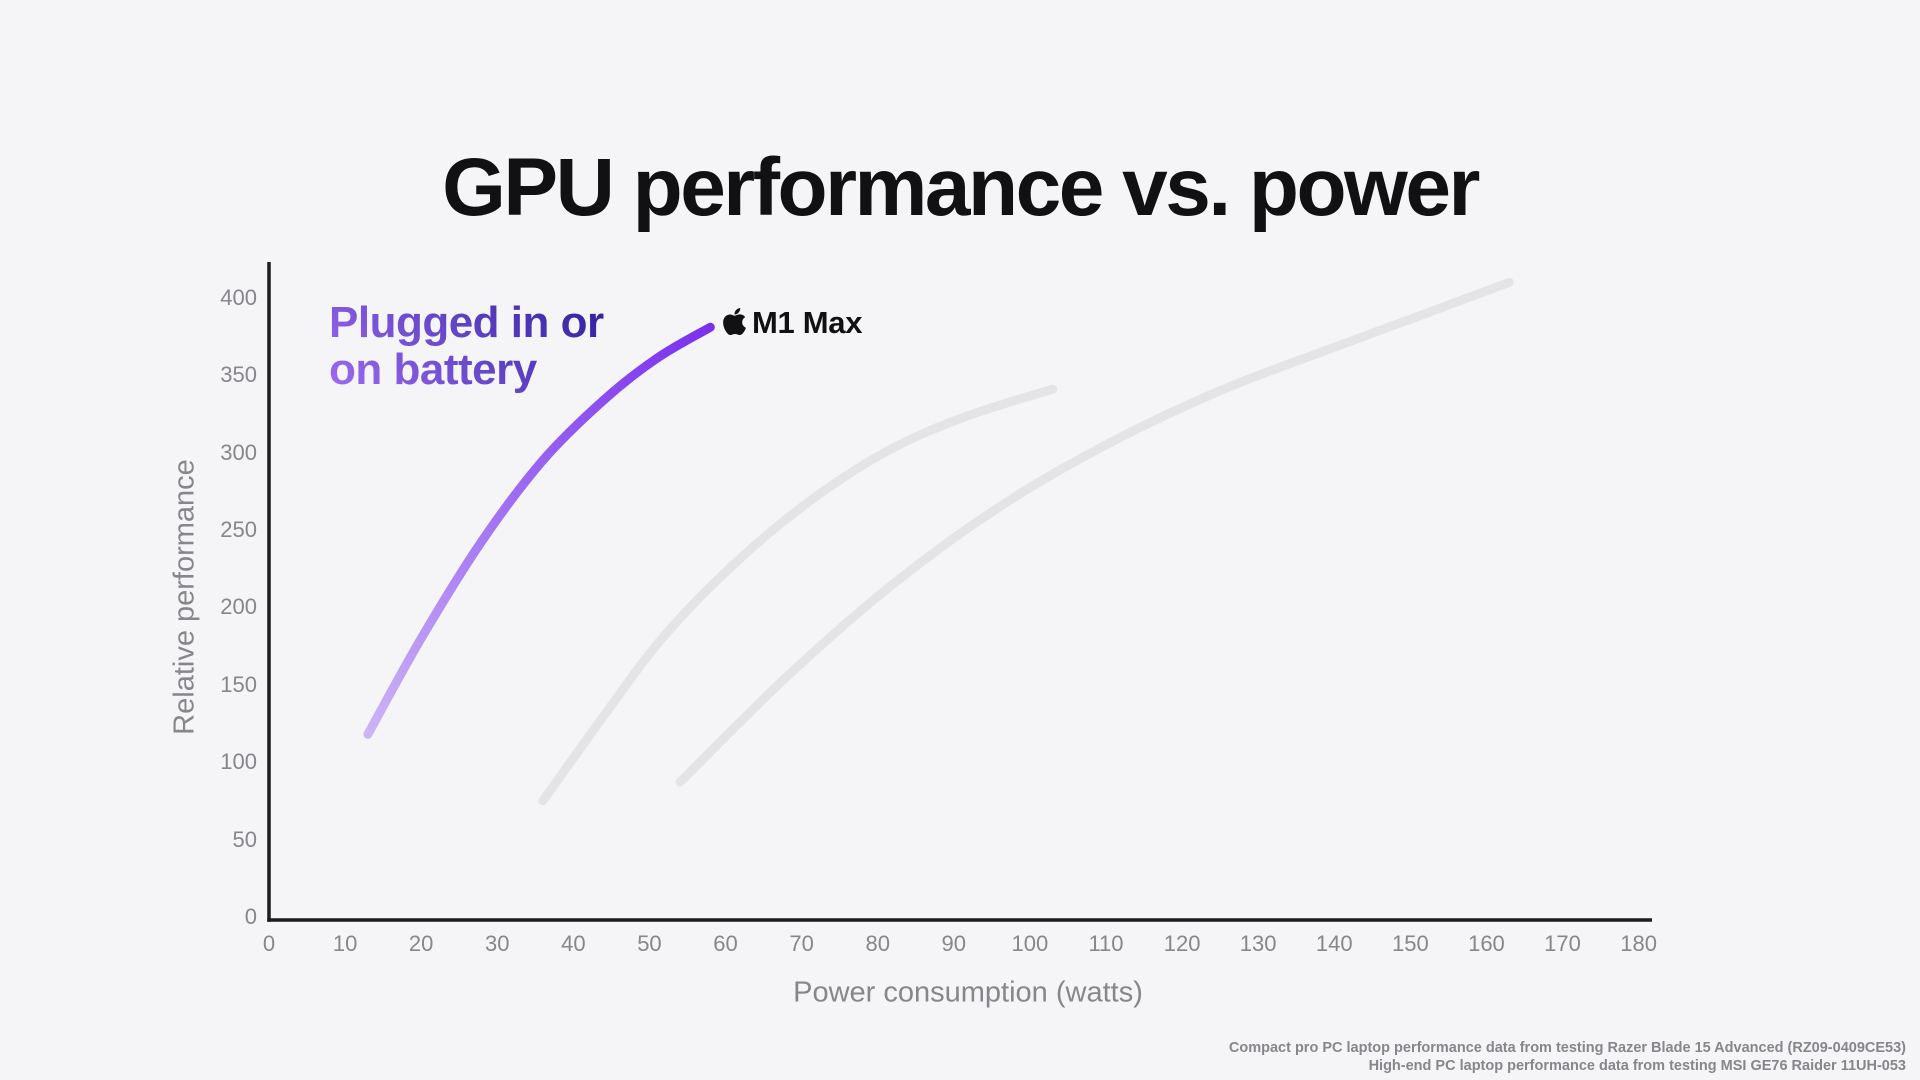 The image size is (1920, 1080). What do you see at coordinates (807, 322) in the screenshot?
I see `m1-max-label-text: M1 Max` at bounding box center [807, 322].